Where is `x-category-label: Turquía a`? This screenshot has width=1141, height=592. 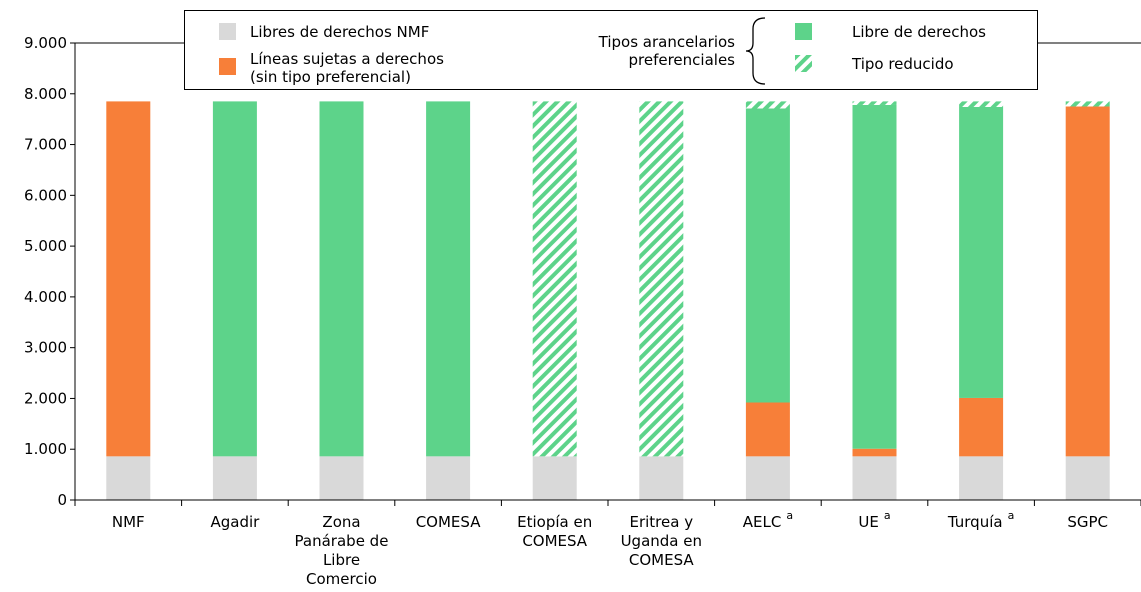
x-category-label: Turquía a is located at coordinates (980, 520).